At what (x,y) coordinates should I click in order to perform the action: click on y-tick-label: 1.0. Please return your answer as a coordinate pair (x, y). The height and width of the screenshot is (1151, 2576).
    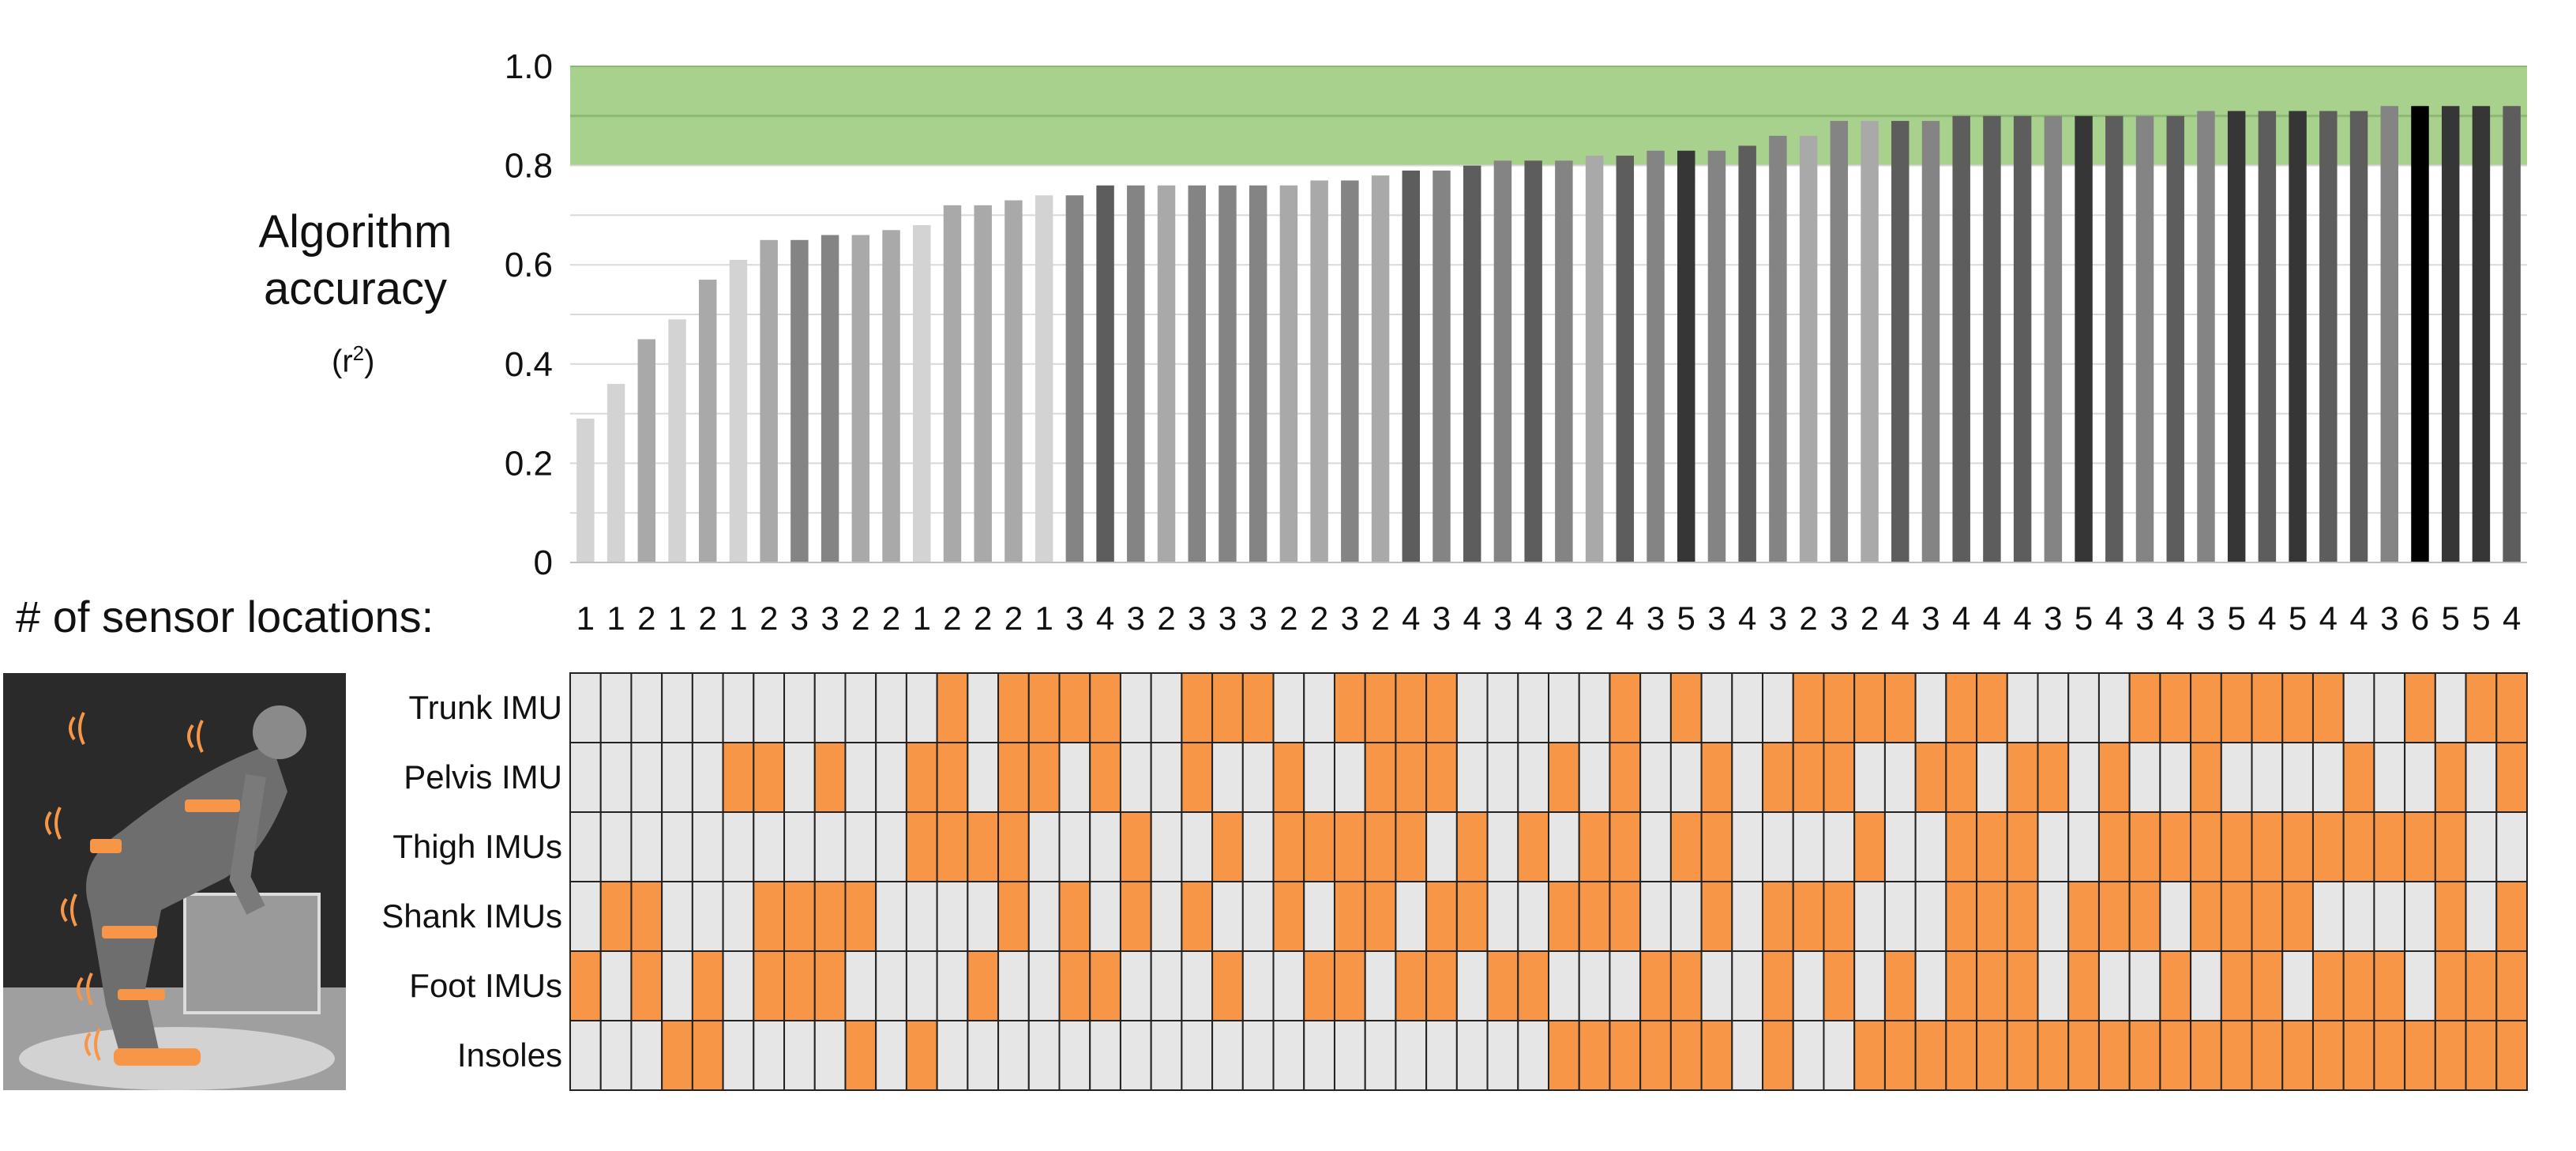
    Looking at the image, I should click on (529, 66).